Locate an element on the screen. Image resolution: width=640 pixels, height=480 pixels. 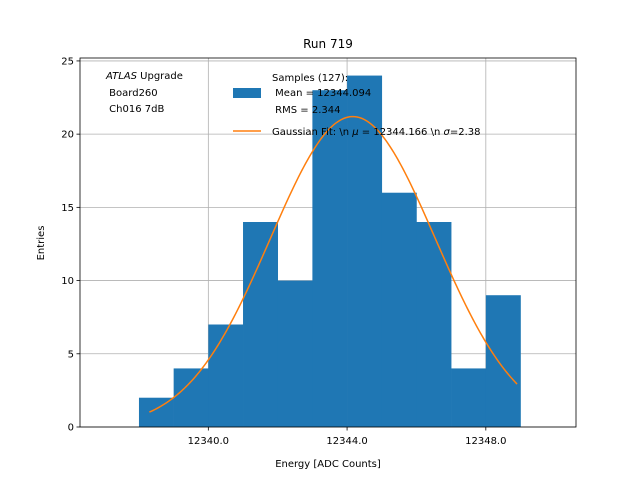
annotation-rest: Upgrade is located at coordinates (160, 76).